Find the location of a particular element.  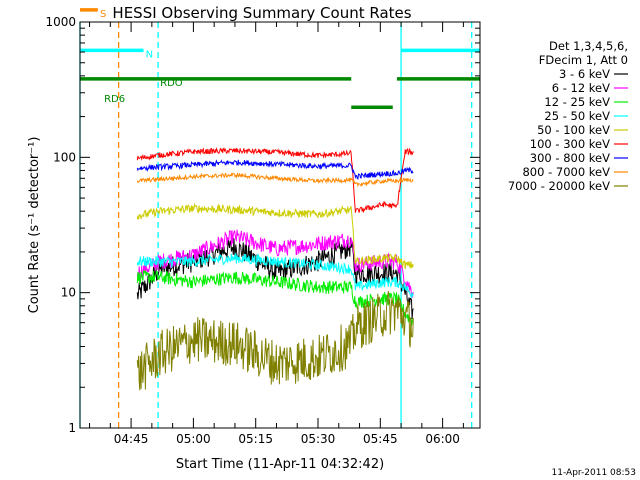

x-tick-label: 06:00 is located at coordinates (442, 439).